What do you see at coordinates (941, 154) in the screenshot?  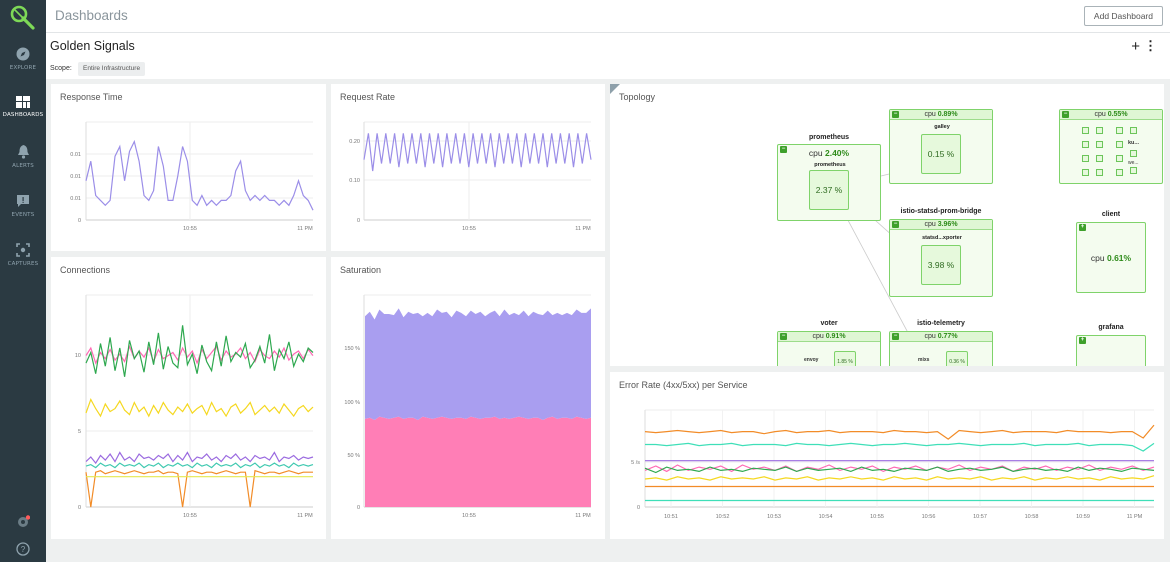 I see `inner-node-galley: 0.15 %` at bounding box center [941, 154].